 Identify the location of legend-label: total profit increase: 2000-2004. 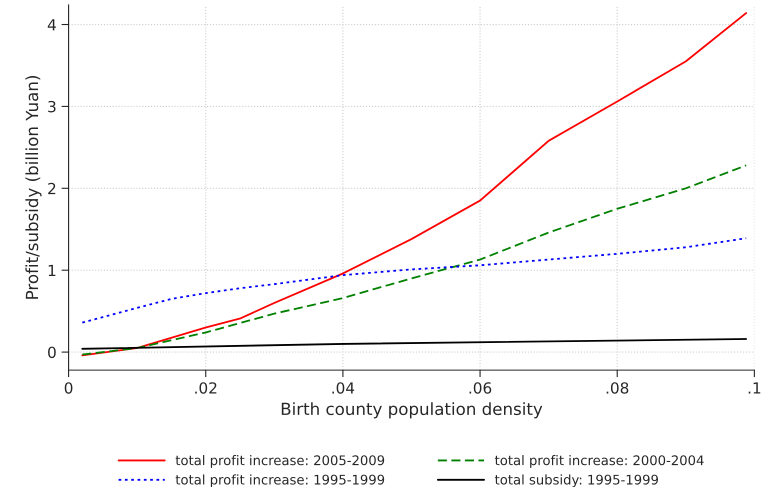
(599, 461).